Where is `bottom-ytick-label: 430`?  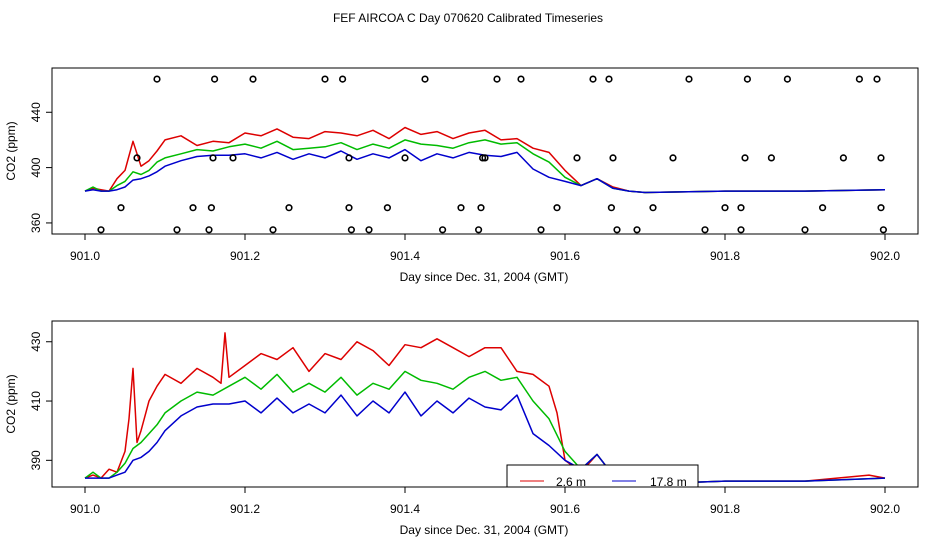 bottom-ytick-label: 430 is located at coordinates (36, 341).